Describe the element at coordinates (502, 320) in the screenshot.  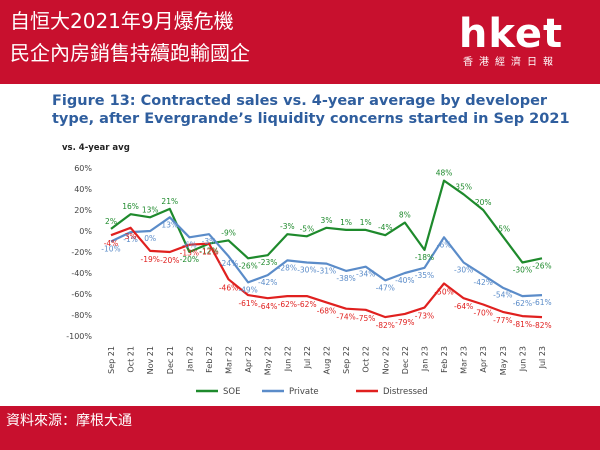
I see `data-label-distressed: -77%` at that location.